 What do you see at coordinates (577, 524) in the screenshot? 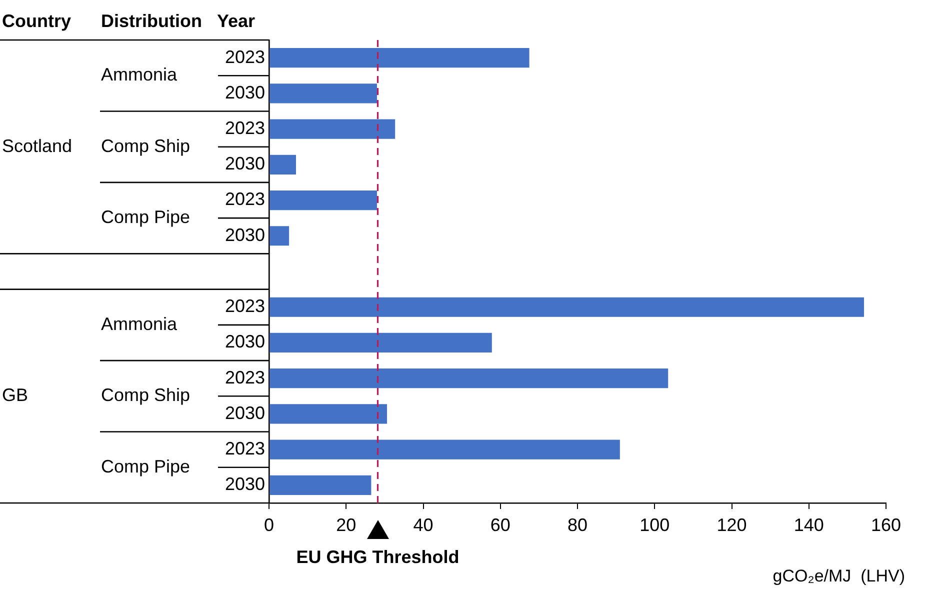
I see `x-tick-label: 80` at bounding box center [577, 524].